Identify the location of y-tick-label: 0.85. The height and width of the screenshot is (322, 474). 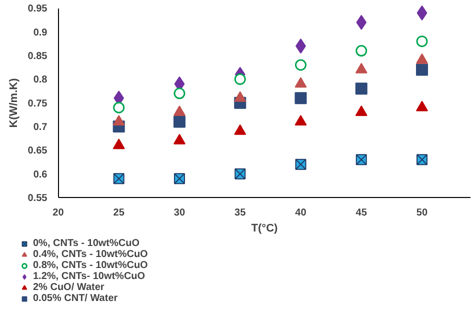
(38, 56).